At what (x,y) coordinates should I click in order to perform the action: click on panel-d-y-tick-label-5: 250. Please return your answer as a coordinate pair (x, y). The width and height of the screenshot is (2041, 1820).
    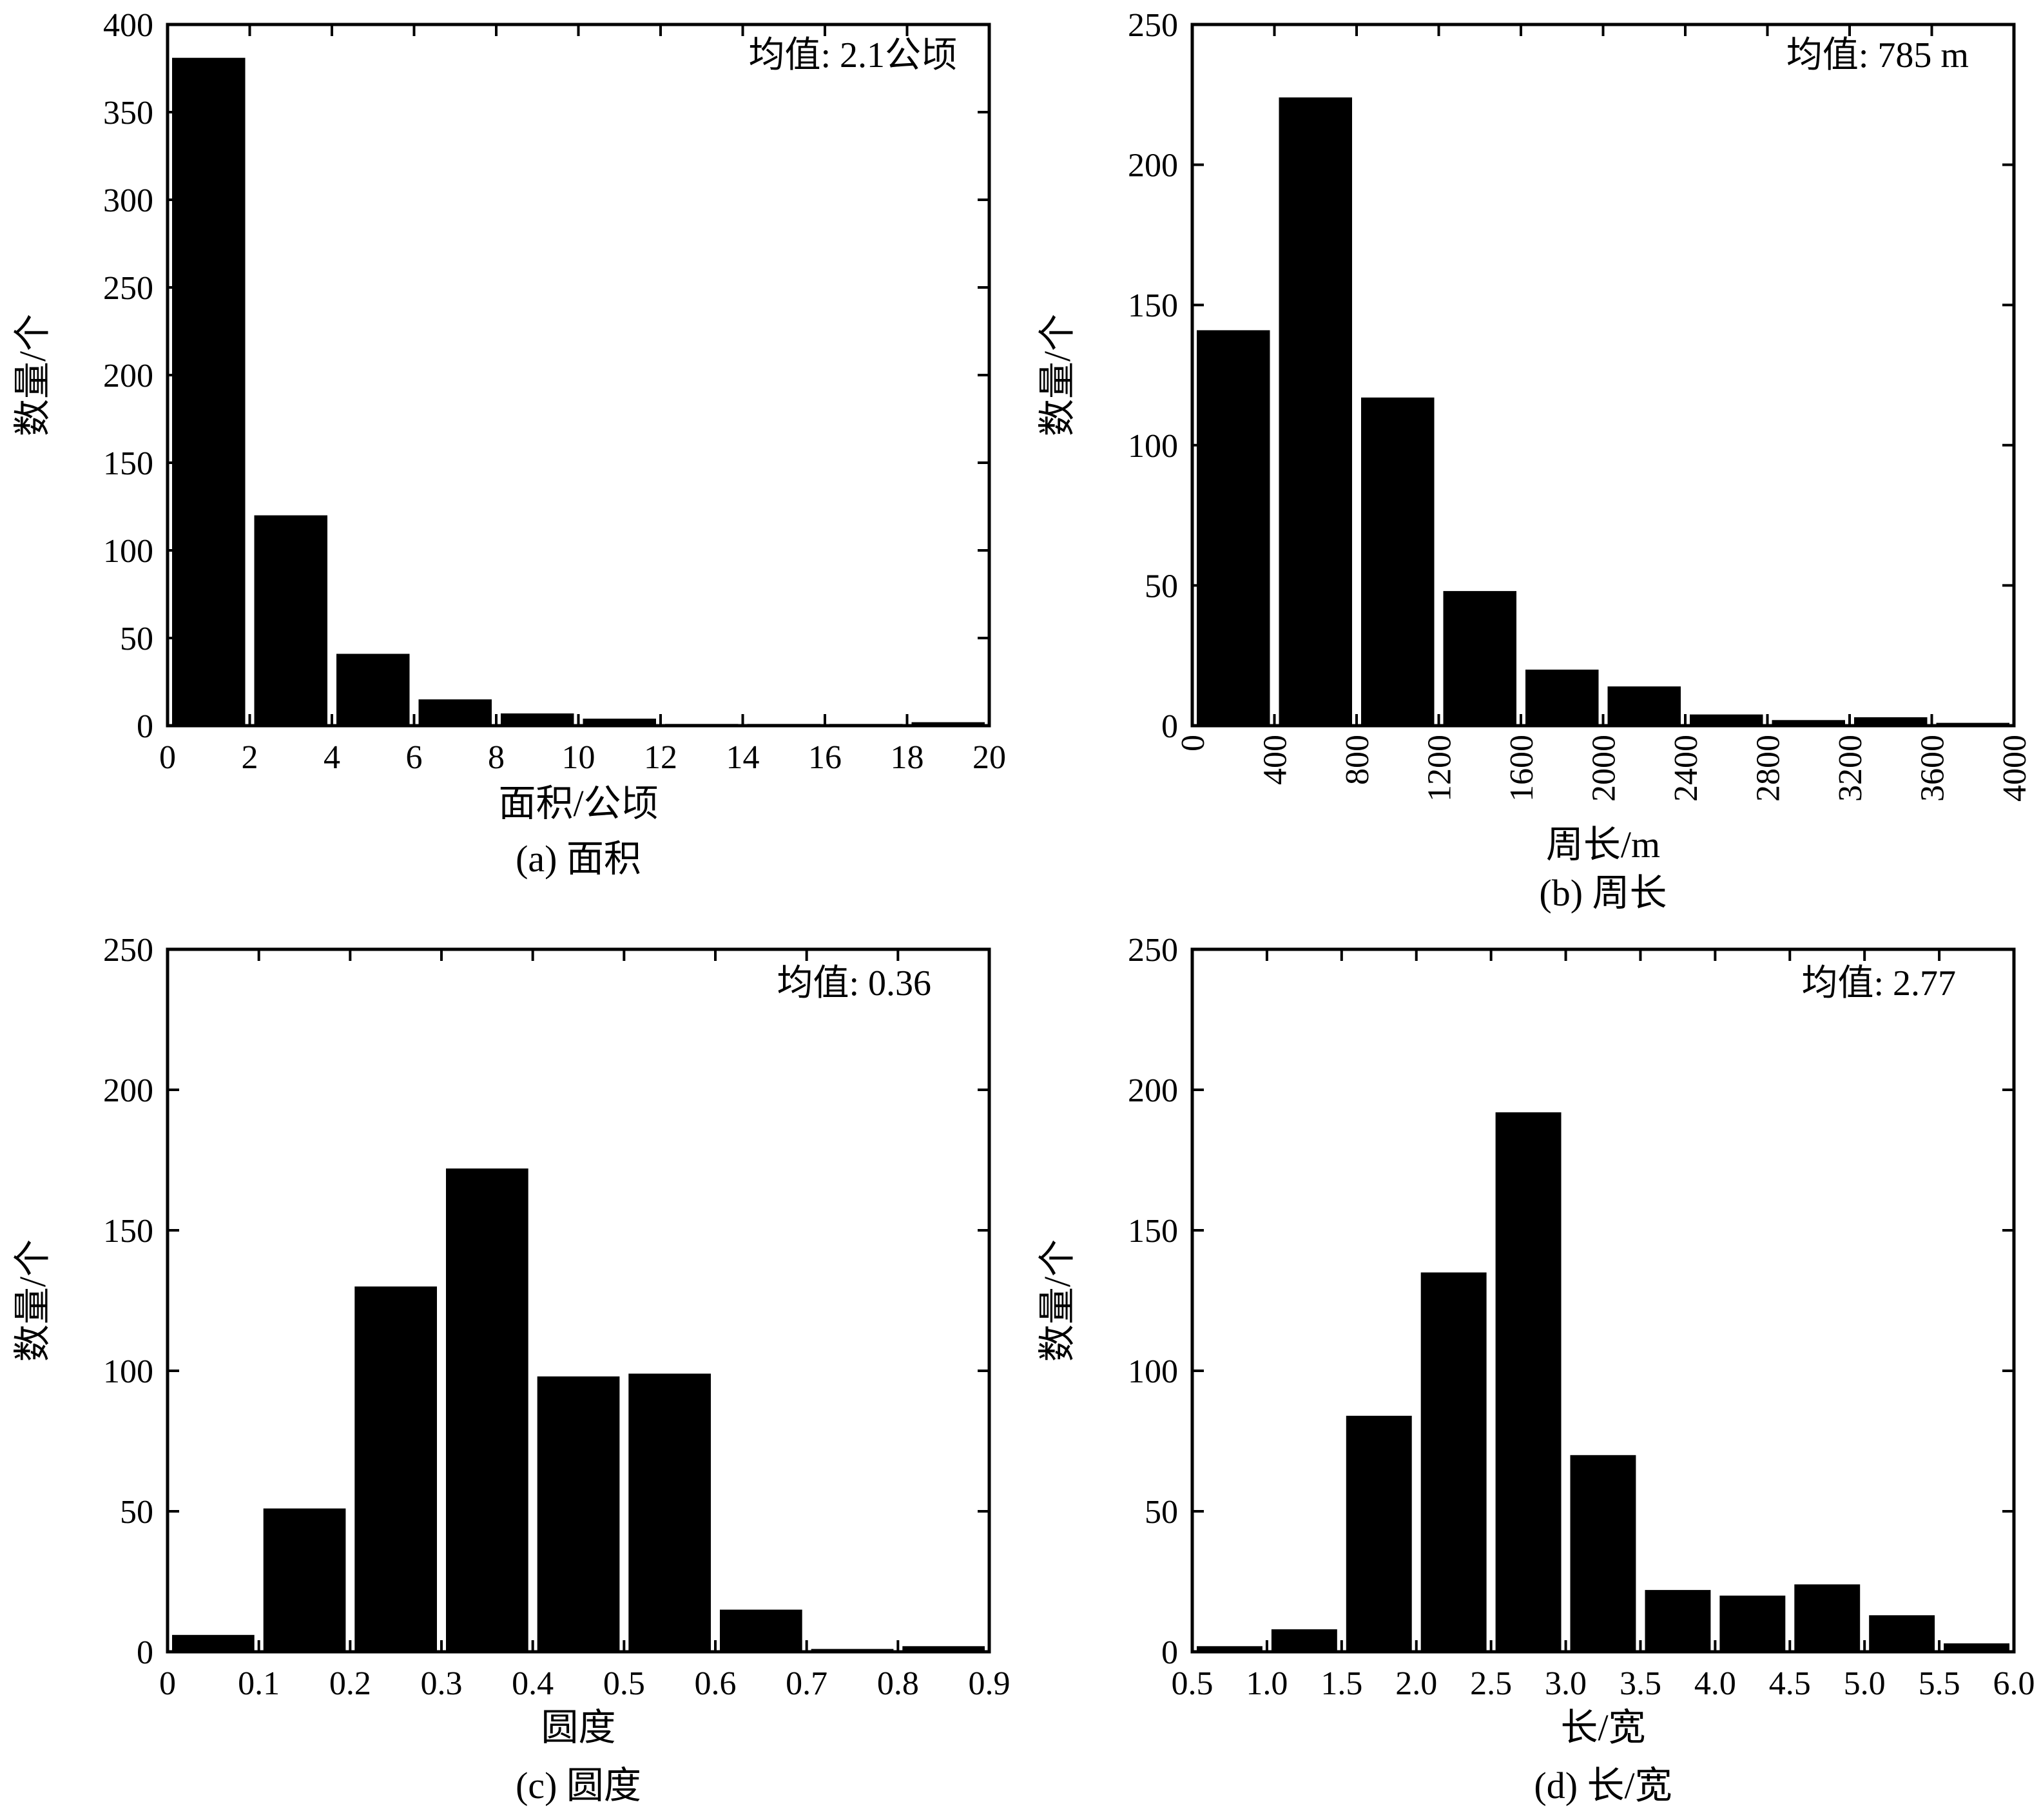
    Looking at the image, I should click on (1153, 950).